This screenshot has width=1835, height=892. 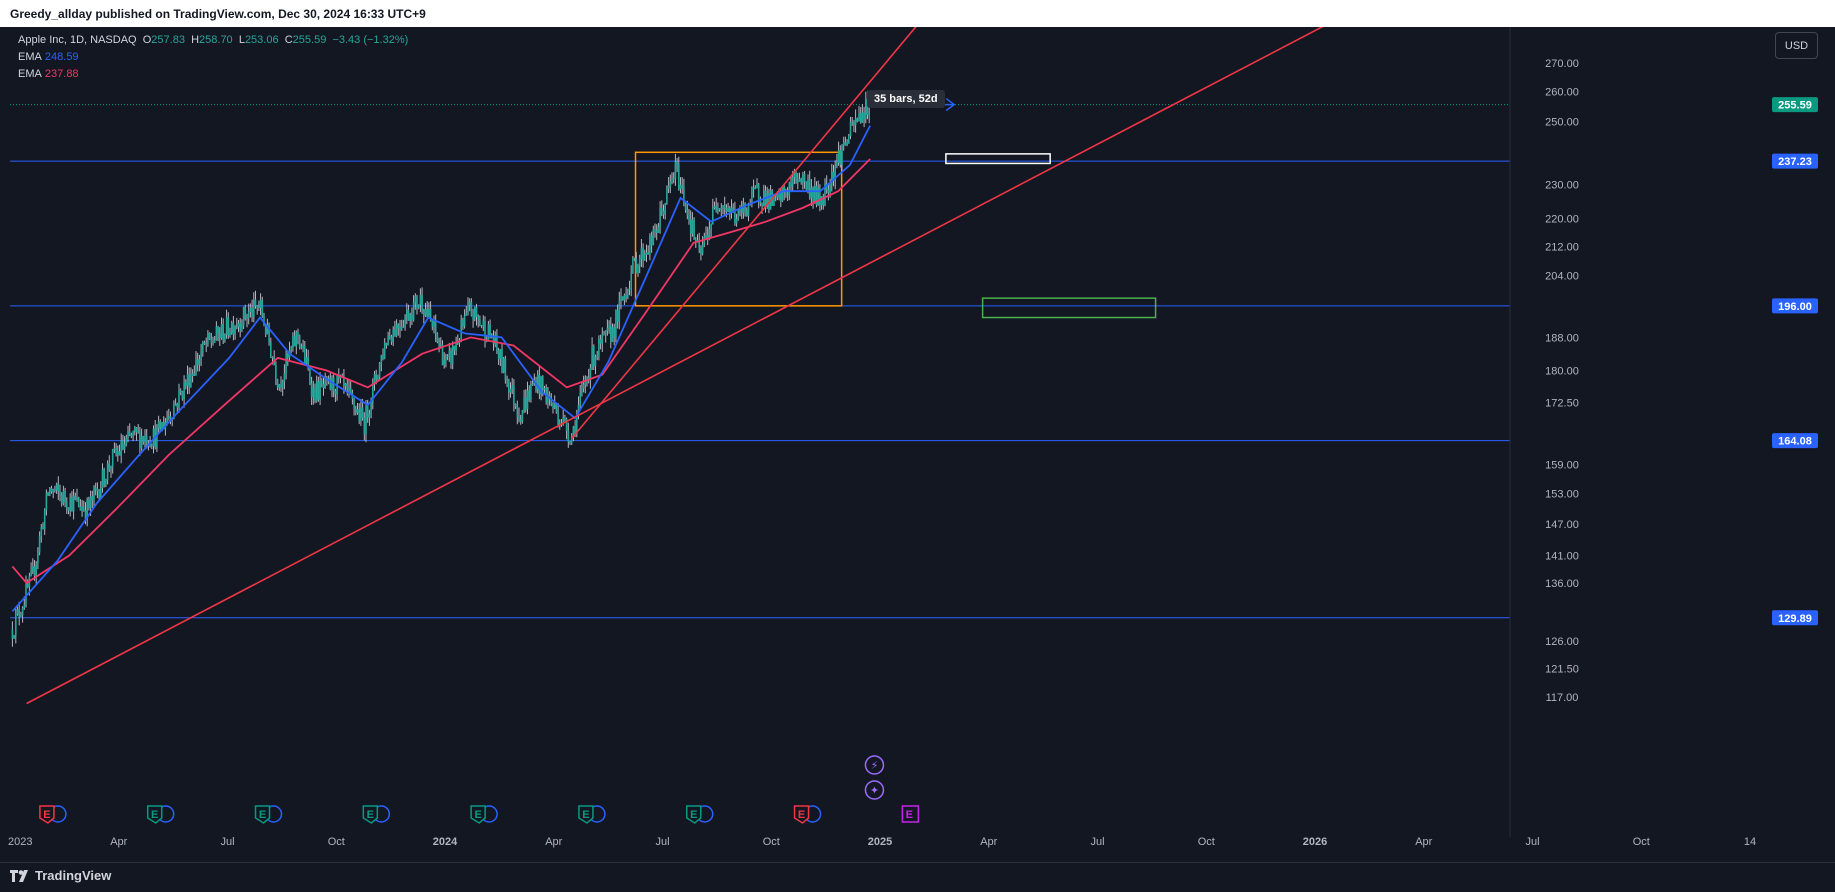 I want to click on ema-fast-value: 248.59, so click(x=61, y=57).